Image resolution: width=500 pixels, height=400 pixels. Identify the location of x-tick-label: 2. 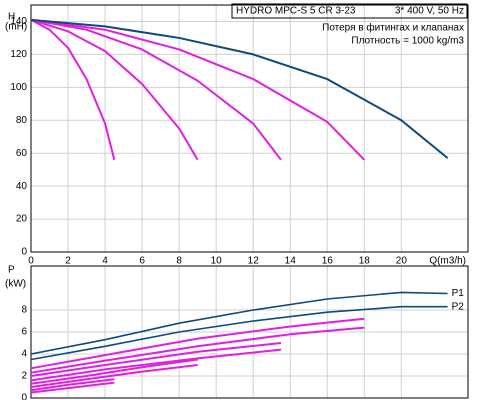
(68, 261).